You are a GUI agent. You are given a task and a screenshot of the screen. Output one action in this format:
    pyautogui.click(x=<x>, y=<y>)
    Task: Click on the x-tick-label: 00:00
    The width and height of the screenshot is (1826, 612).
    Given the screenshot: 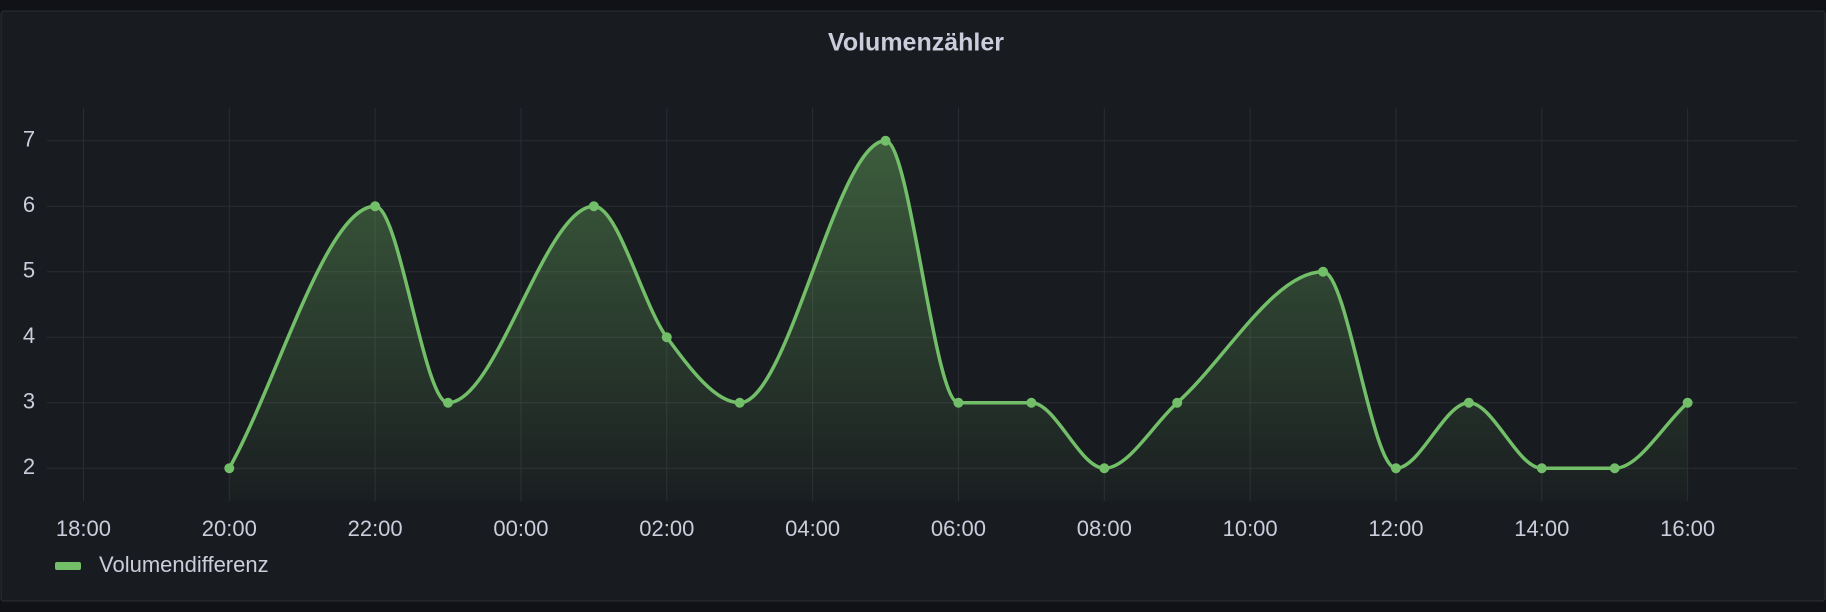 What is the action you would take?
    pyautogui.click(x=520, y=528)
    